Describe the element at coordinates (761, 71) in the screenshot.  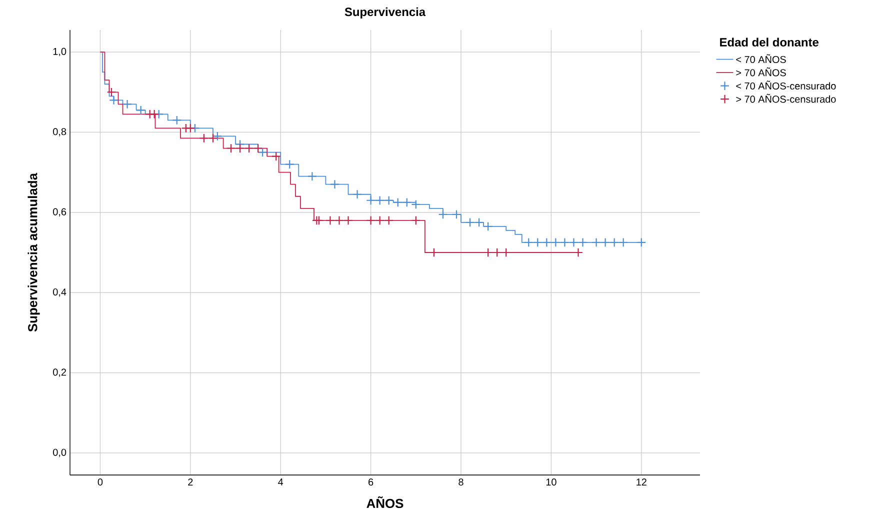
I see `legend-label: > 70 AÑOS` at that location.